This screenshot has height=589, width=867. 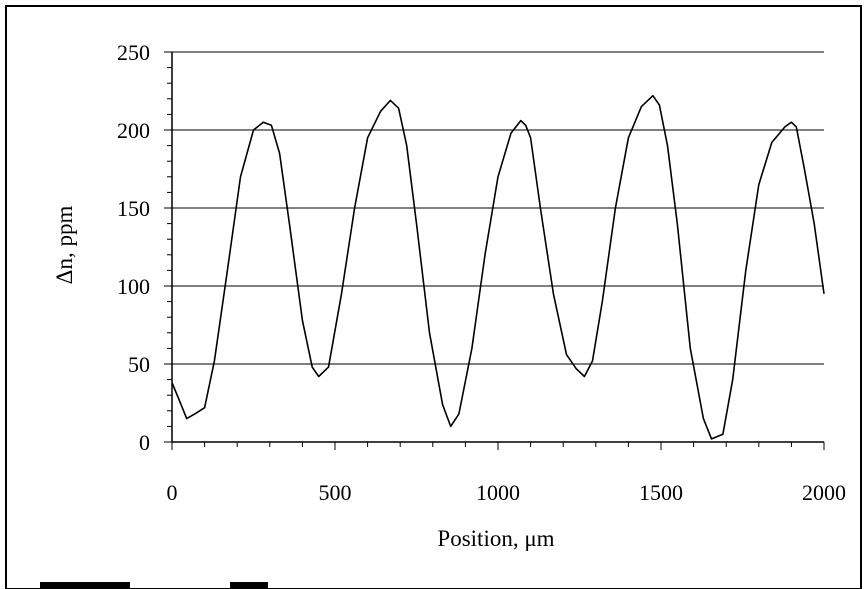 I want to click on x-axis-label: Position, μm, so click(x=495, y=538).